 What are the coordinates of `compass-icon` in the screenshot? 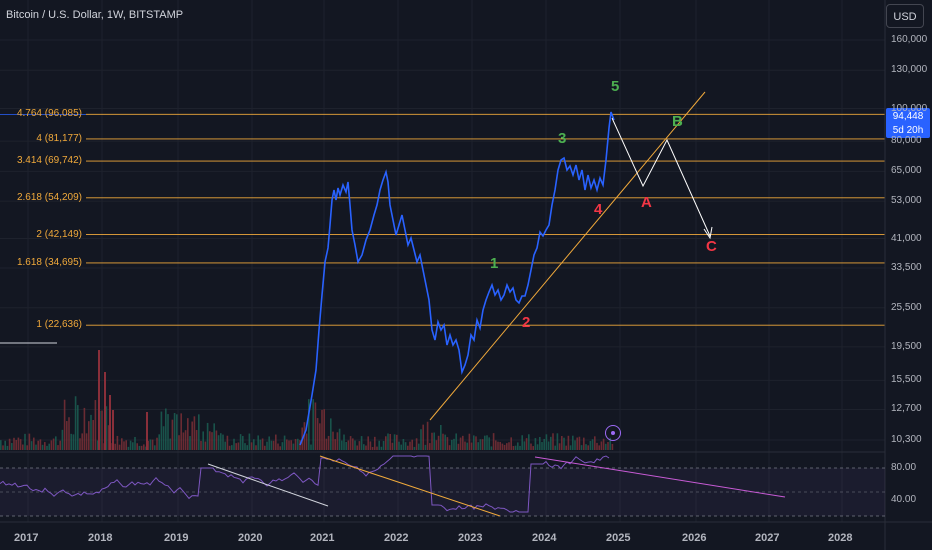 It's located at (613, 433).